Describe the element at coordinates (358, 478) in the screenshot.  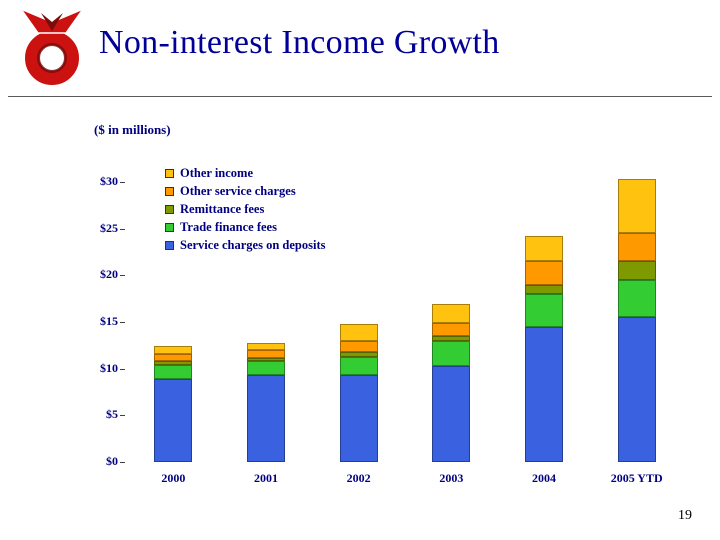
I see `x-tick-label: 2002` at that location.